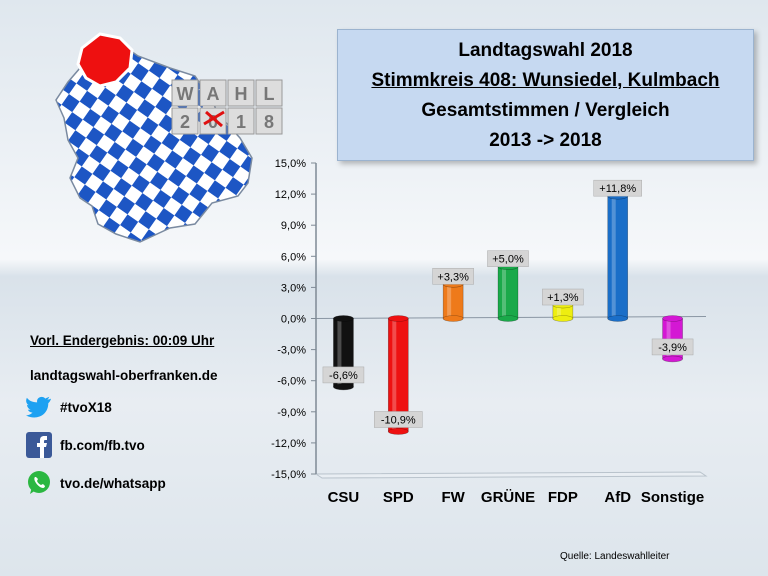 The image size is (768, 576). I want to click on y-tick-label: -9,0%, so click(291, 413).